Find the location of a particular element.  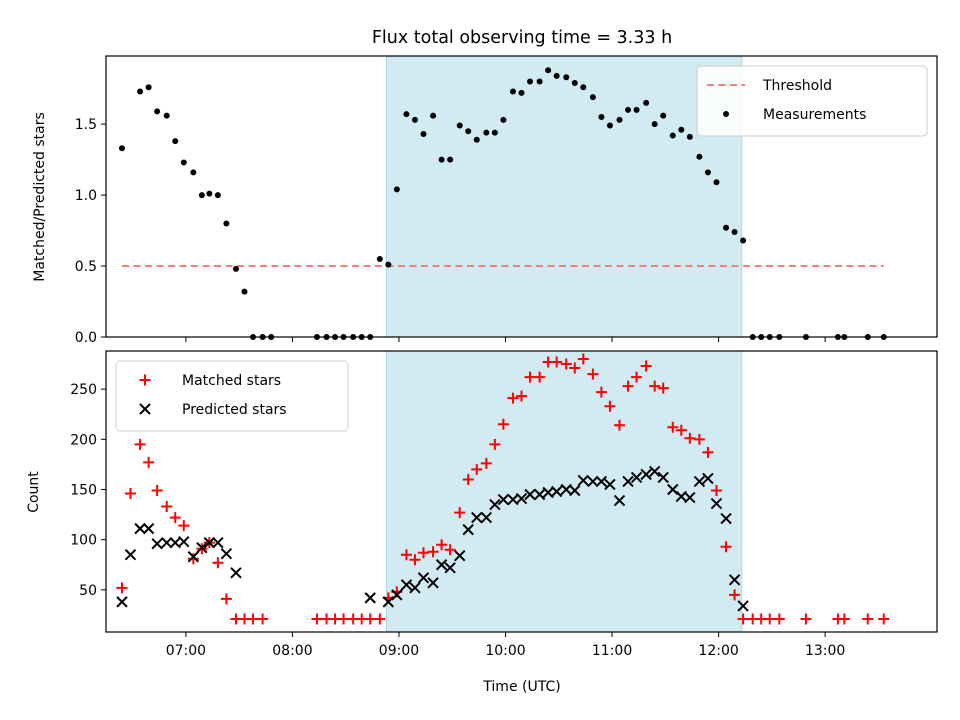

x-axis-label: Time (UTC) is located at coordinates (521, 687).